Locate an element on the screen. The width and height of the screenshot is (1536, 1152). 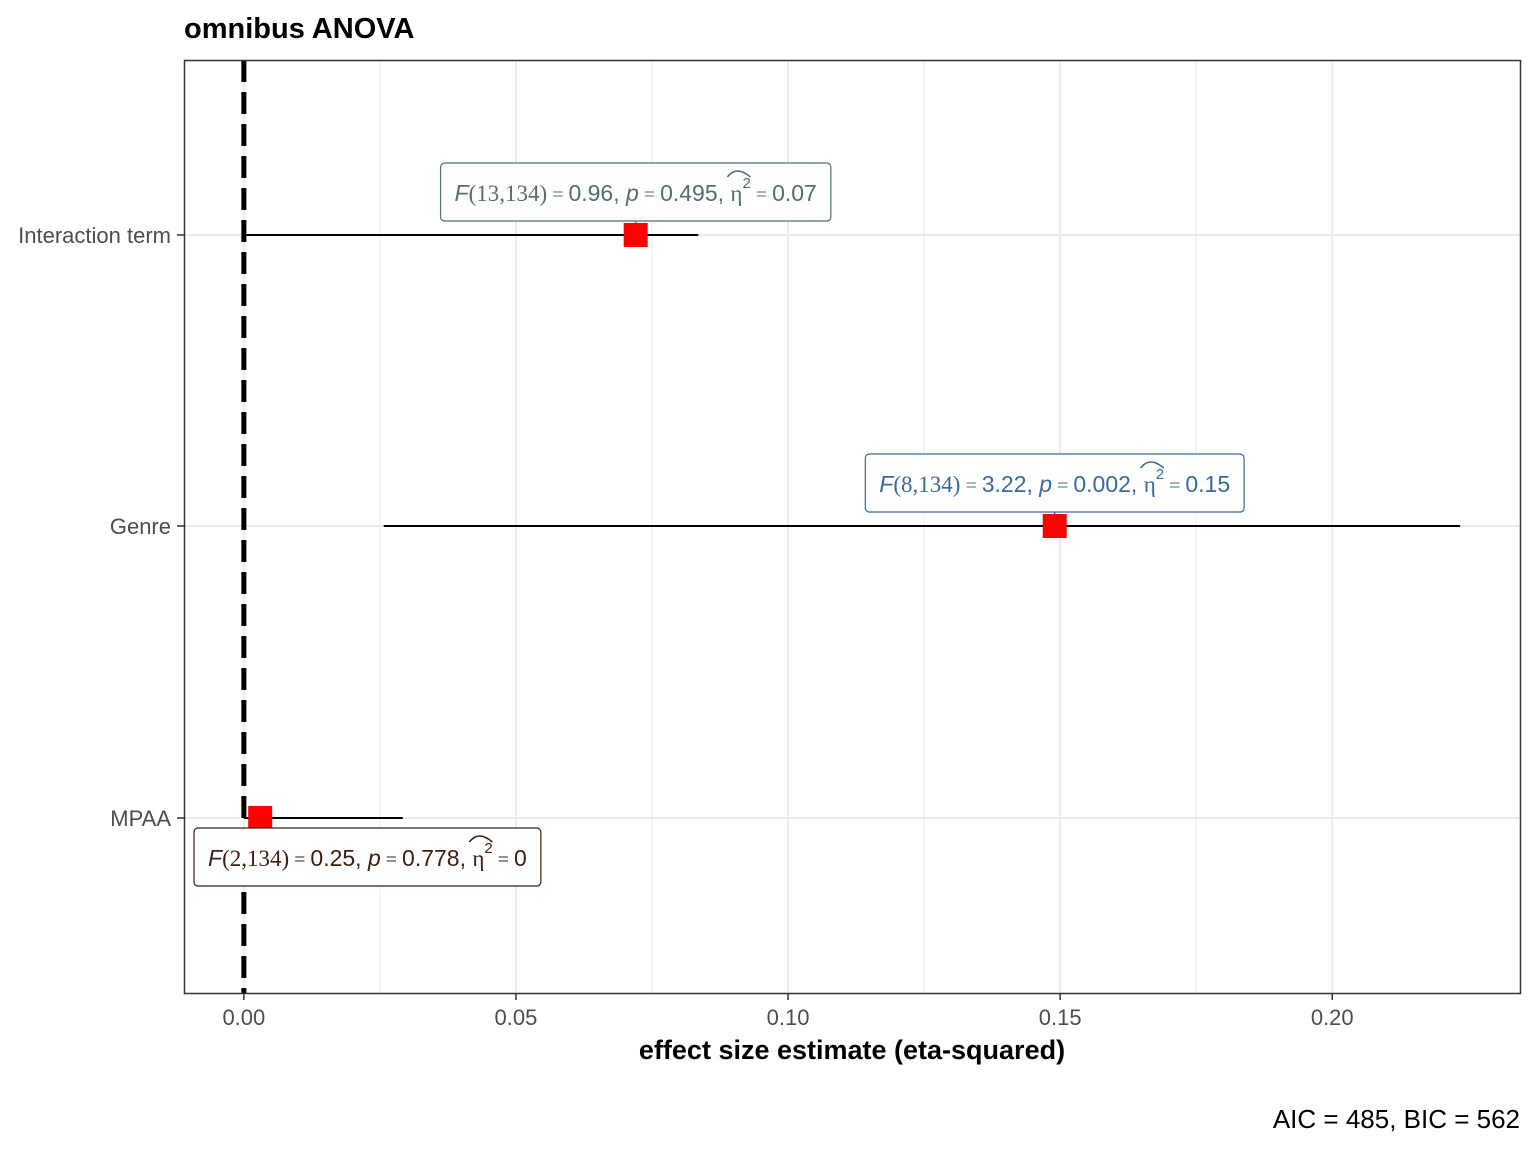
y-tick-label: Genre is located at coordinates (140, 526).